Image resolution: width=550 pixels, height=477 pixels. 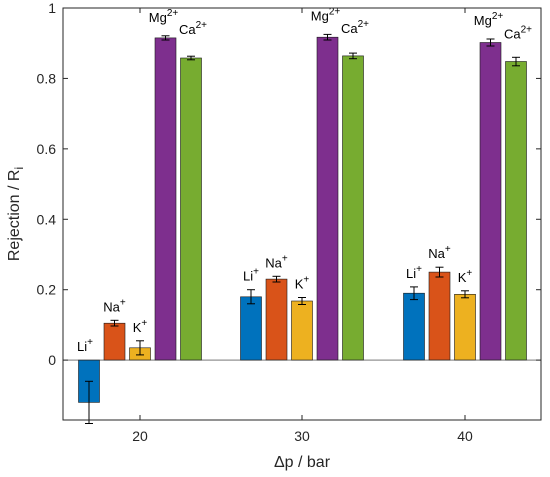 What do you see at coordinates (355, 27) in the screenshot?
I see `ion-label-ca-30: Ca2+` at bounding box center [355, 27].